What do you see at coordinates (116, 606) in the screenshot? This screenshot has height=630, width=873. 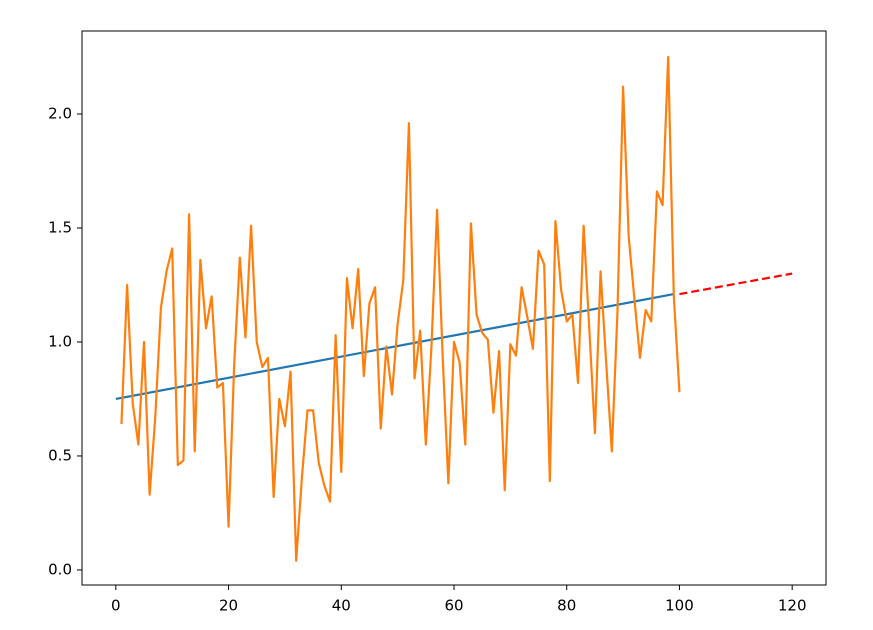 I see `x-tick-label: 0` at bounding box center [116, 606].